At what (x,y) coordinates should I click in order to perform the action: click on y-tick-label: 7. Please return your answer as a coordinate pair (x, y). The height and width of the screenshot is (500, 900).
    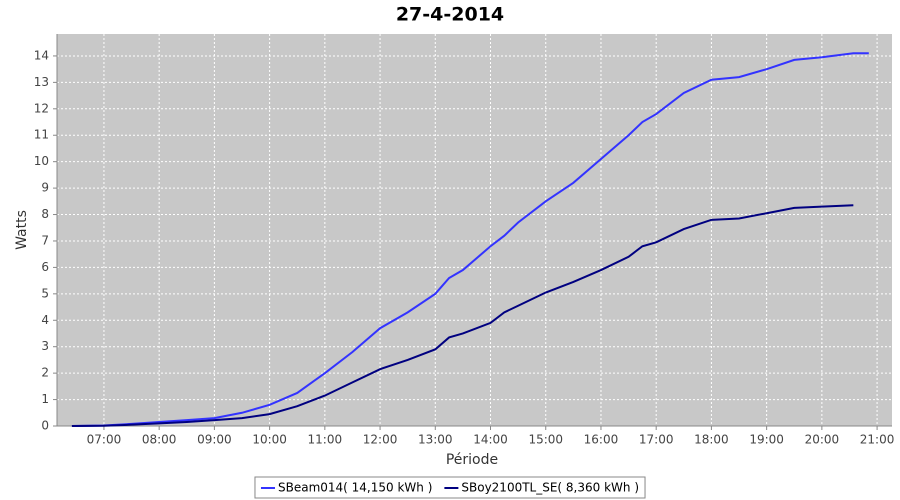
    Looking at the image, I should click on (45, 240).